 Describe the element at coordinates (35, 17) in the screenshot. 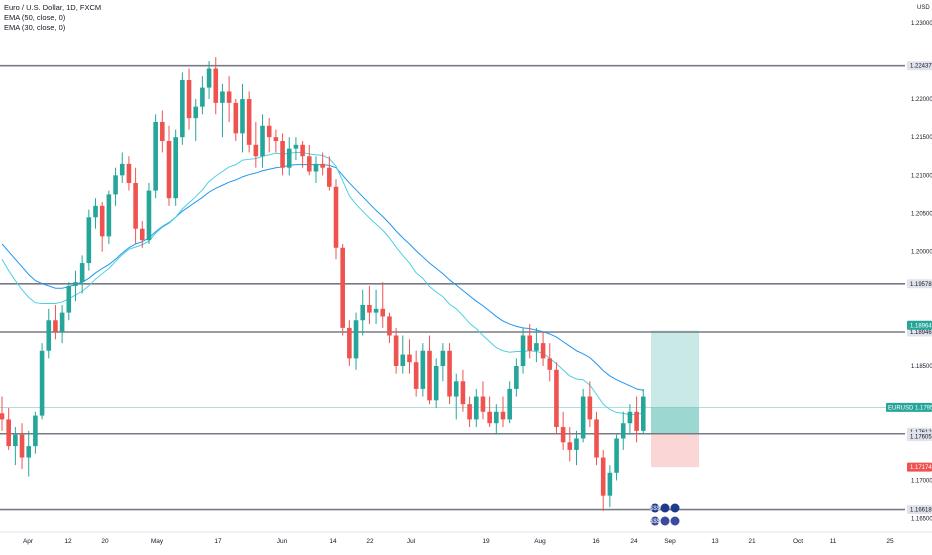

I see `ema50-legend: EMA (50, close, 0)` at that location.